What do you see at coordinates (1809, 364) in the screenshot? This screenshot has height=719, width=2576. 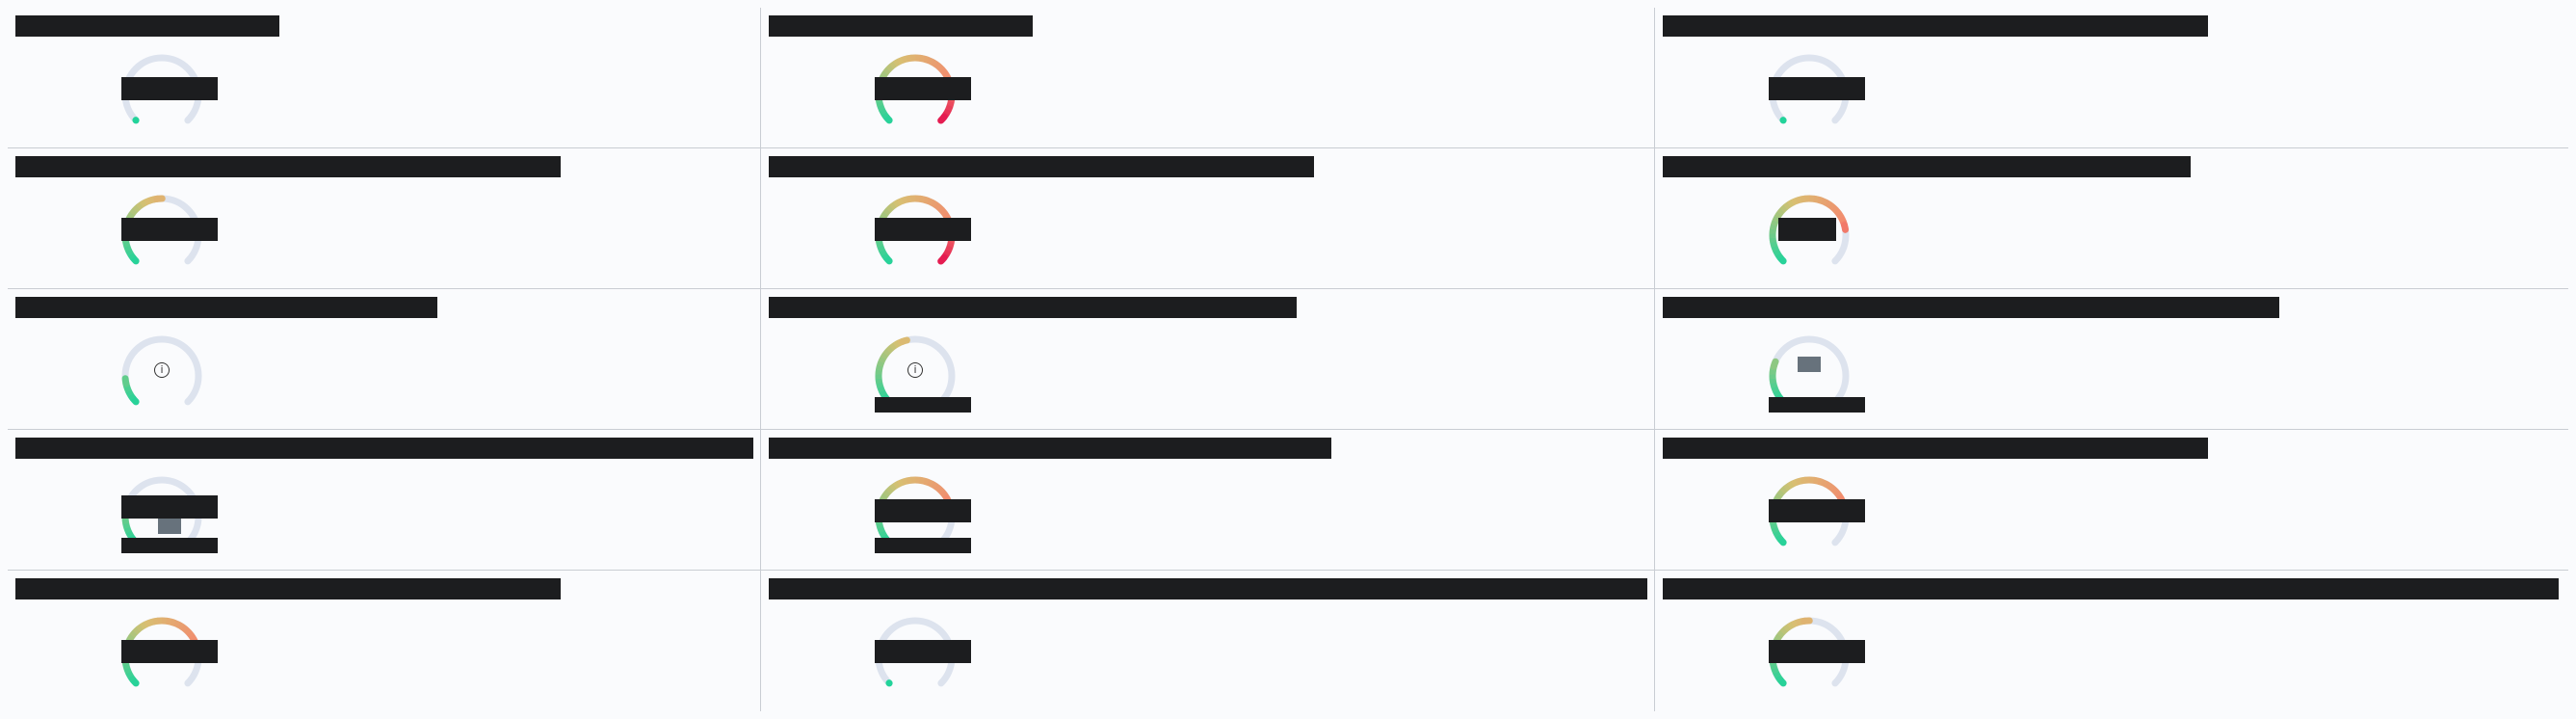 I see `status-marker` at bounding box center [1809, 364].